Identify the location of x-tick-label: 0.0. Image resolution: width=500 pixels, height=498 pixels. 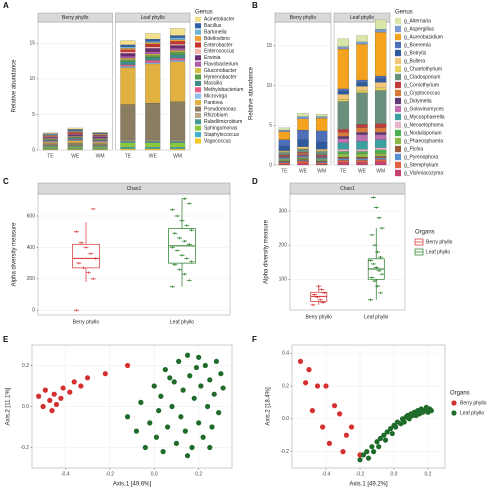
(154, 474).